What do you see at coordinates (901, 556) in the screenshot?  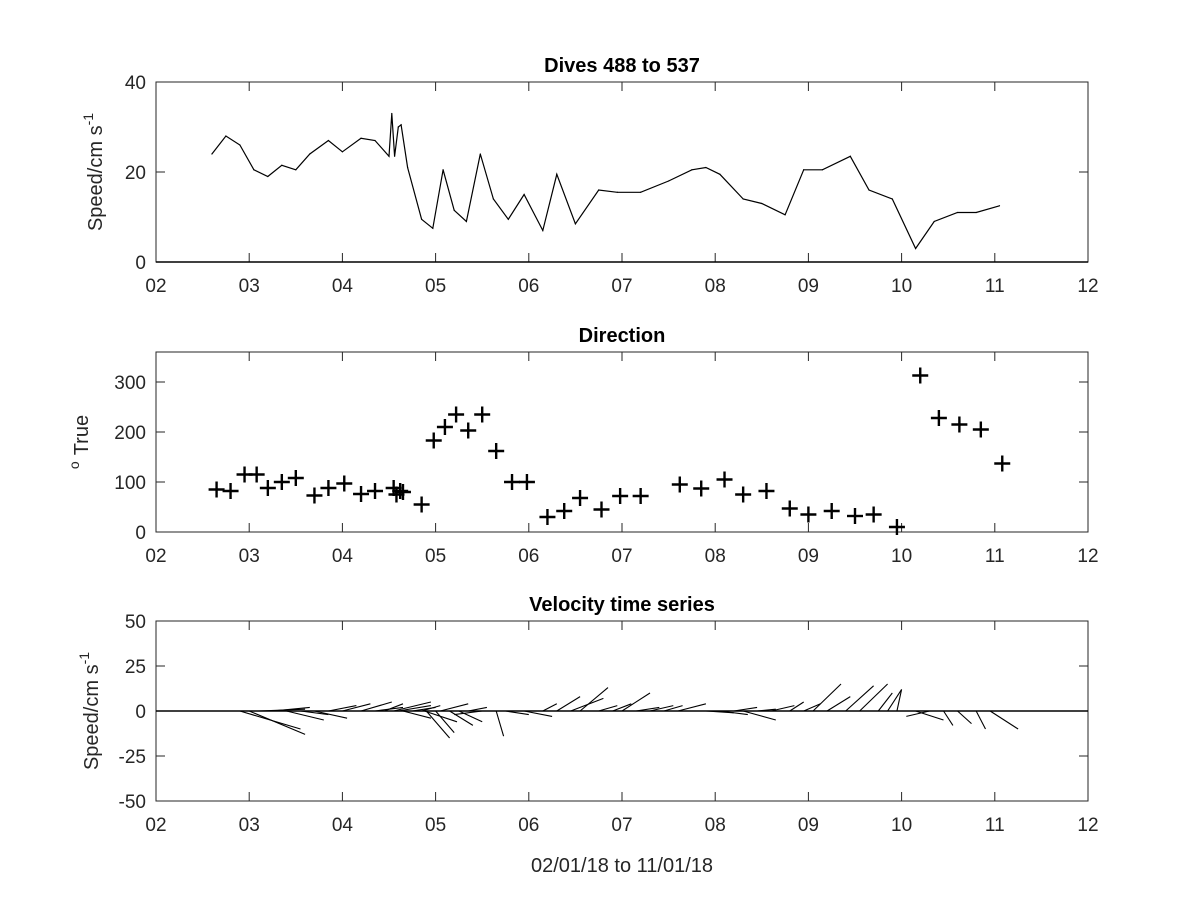 I see `direction-x-tick-label: 10` at bounding box center [901, 556].